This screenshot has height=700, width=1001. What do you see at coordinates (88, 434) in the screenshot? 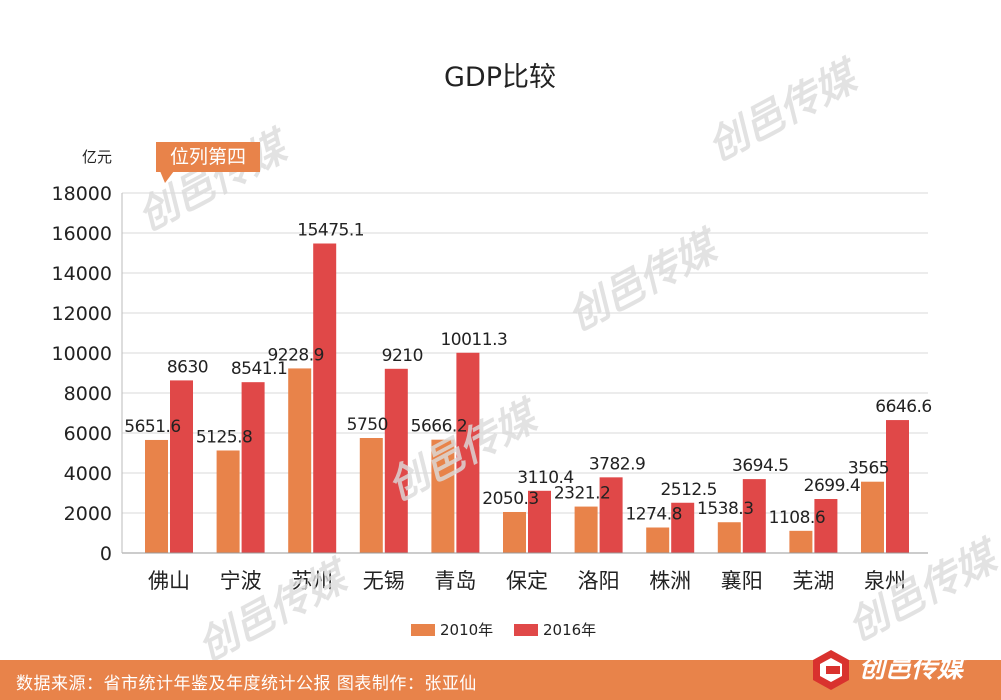
I see `y-tick-label: 6000` at bounding box center [88, 434].